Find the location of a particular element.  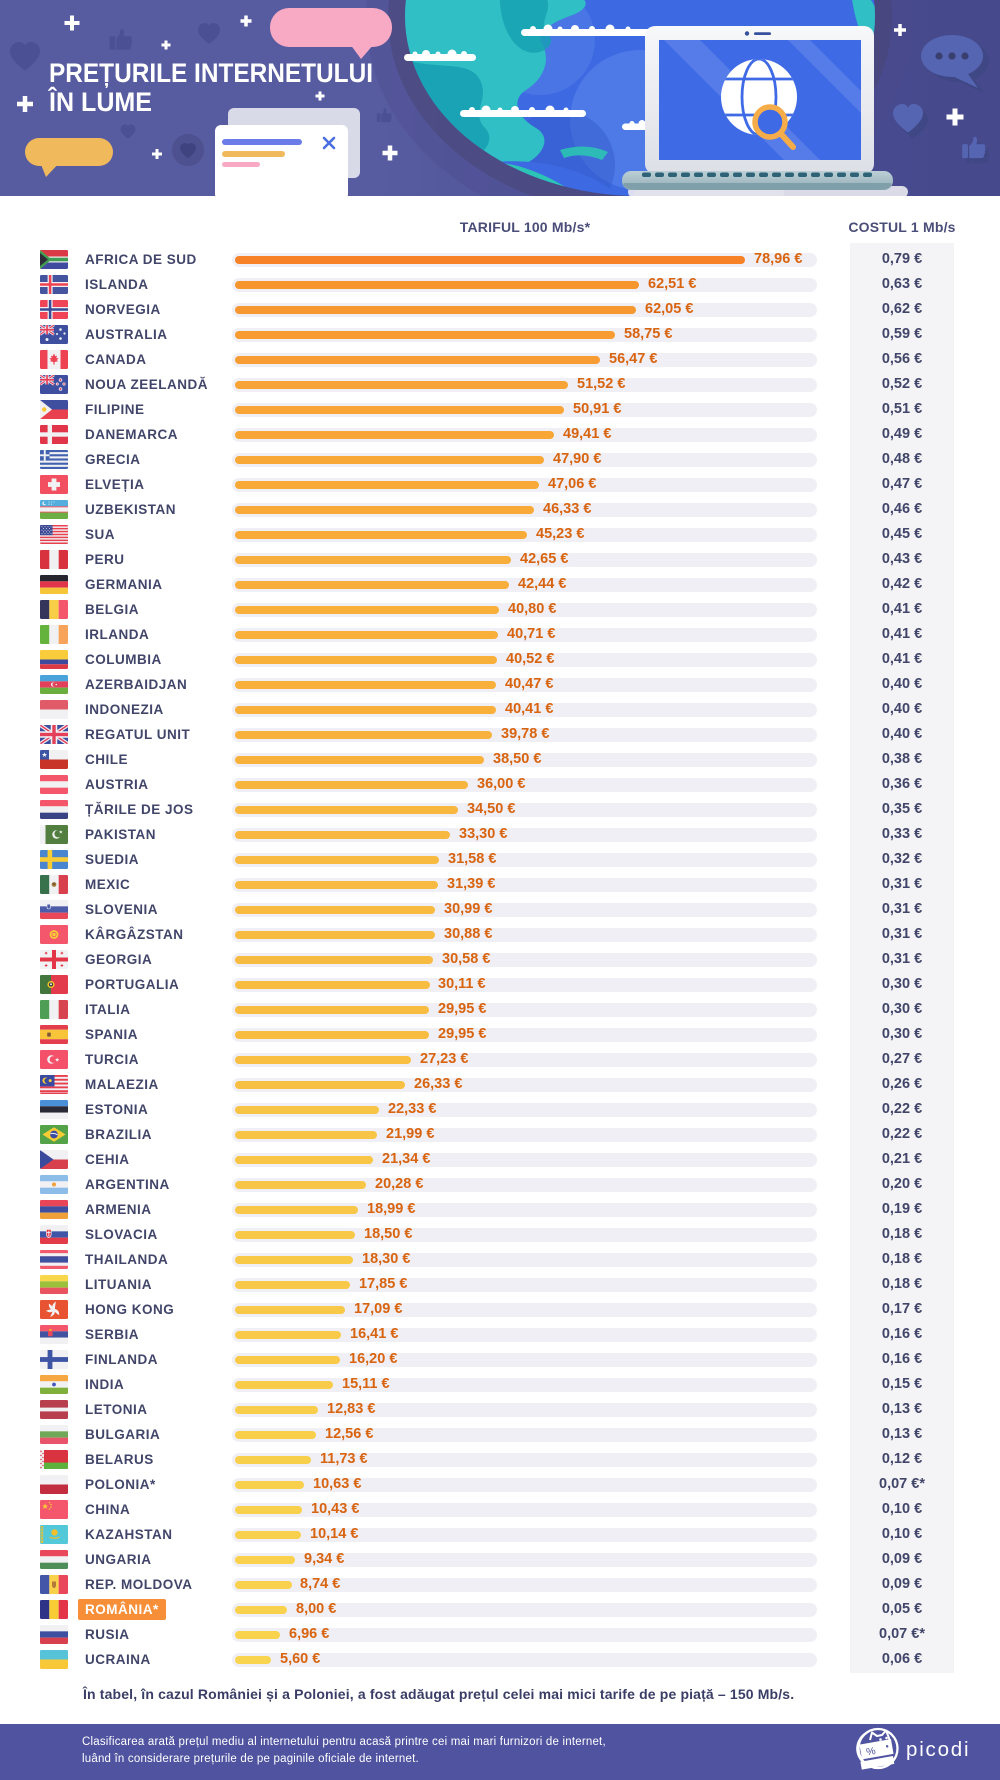

svg-text: PREȚURILE INTERNETULUI is located at coordinates (211, 73).